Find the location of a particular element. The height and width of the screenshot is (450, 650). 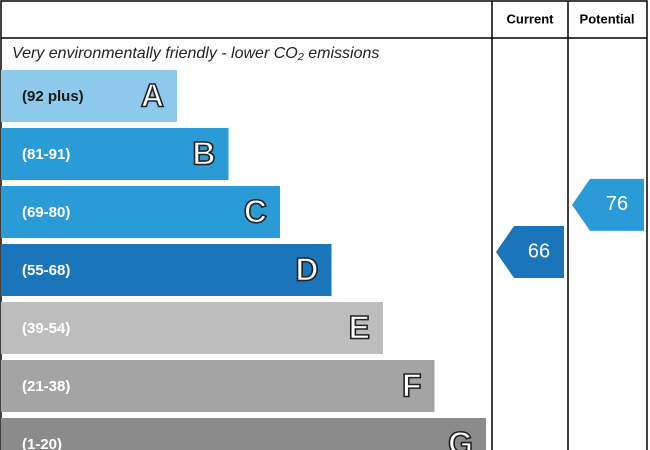

band-letter: G is located at coordinates (460, 437).